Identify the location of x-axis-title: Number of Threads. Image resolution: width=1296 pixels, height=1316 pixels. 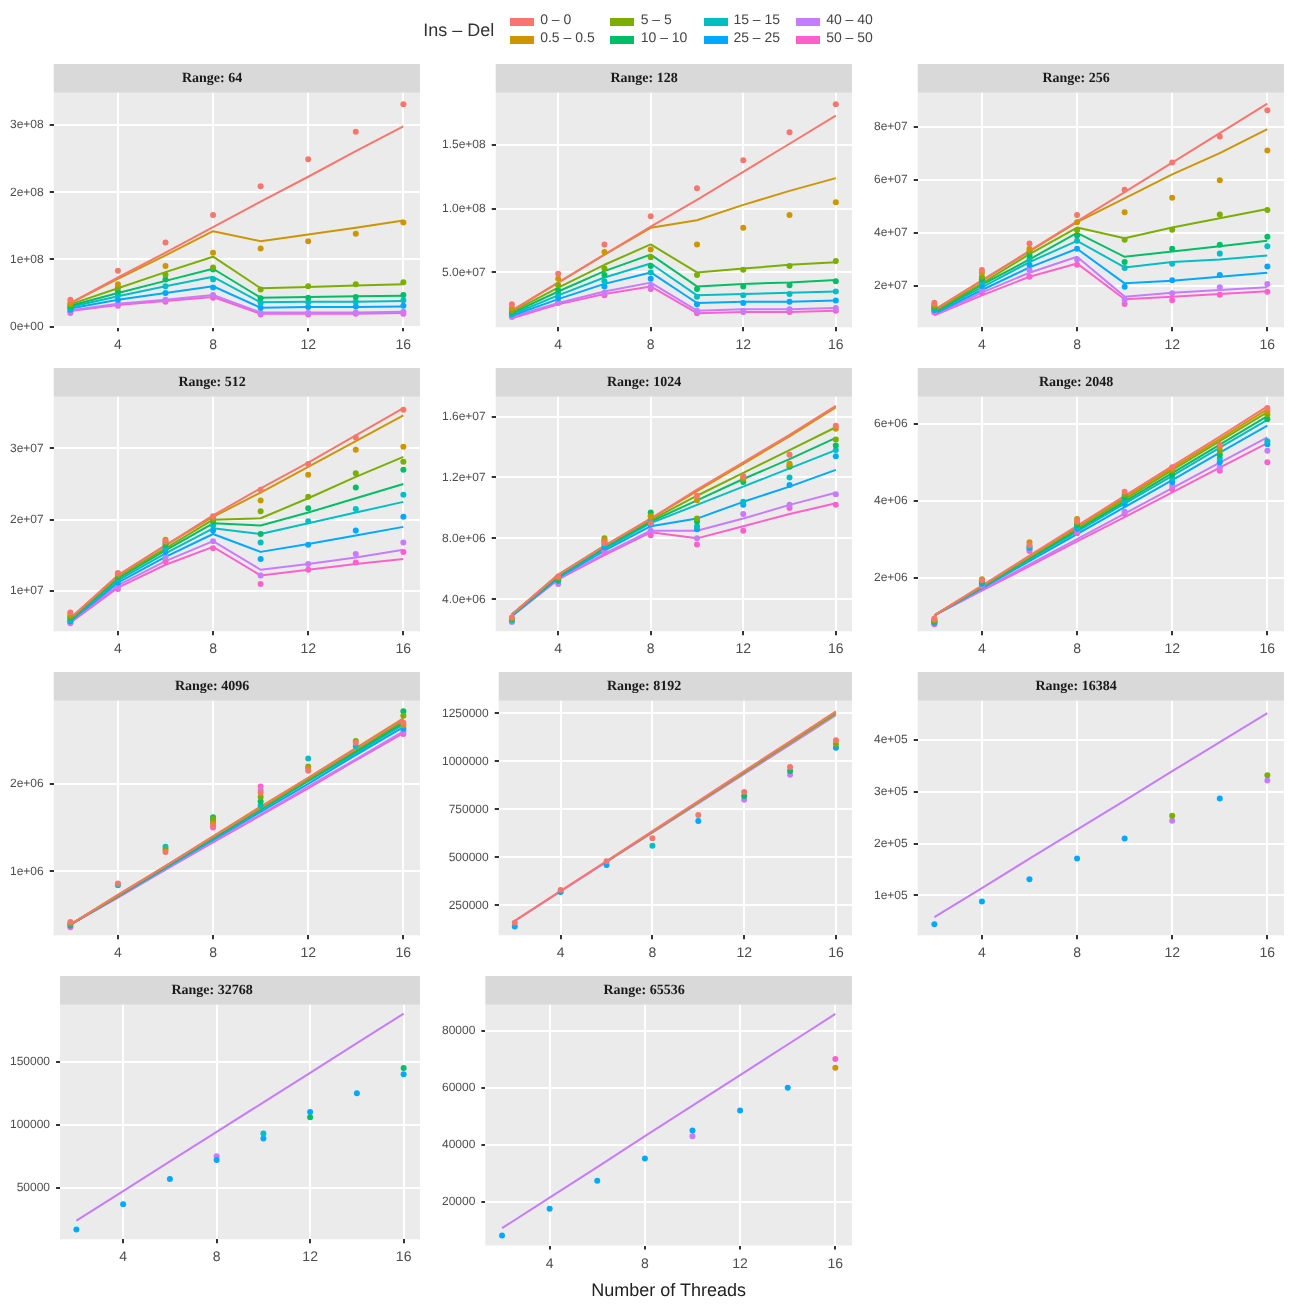
(669, 1290).